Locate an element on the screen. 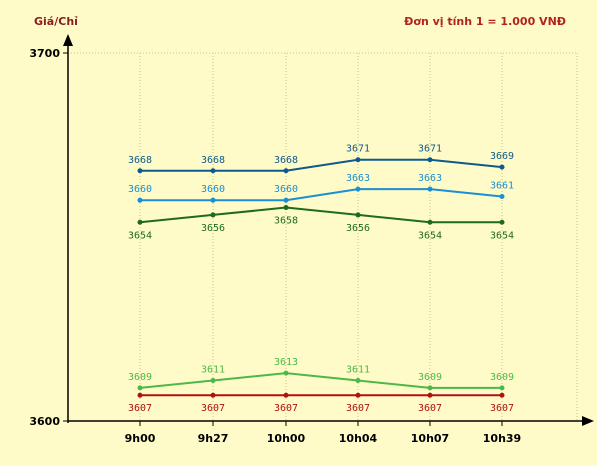  y-axis-arrow is located at coordinates (68, 40).